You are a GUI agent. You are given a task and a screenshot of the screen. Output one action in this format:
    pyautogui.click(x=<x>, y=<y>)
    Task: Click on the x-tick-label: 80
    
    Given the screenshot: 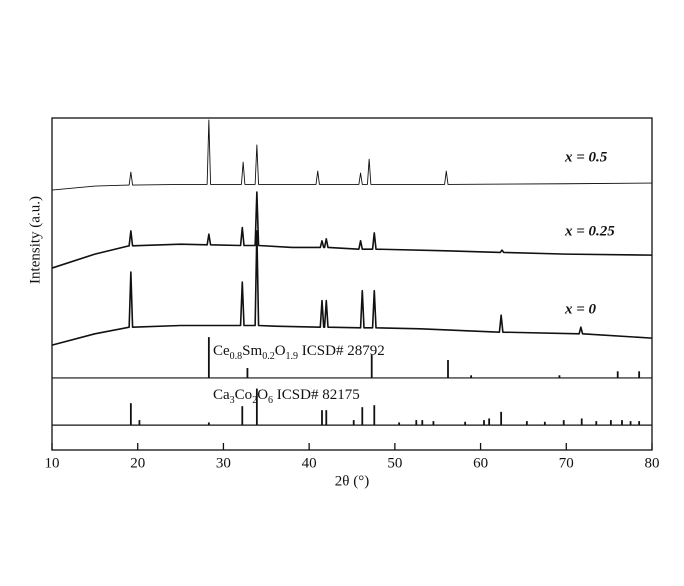 What is the action you would take?
    pyautogui.click(x=652, y=463)
    